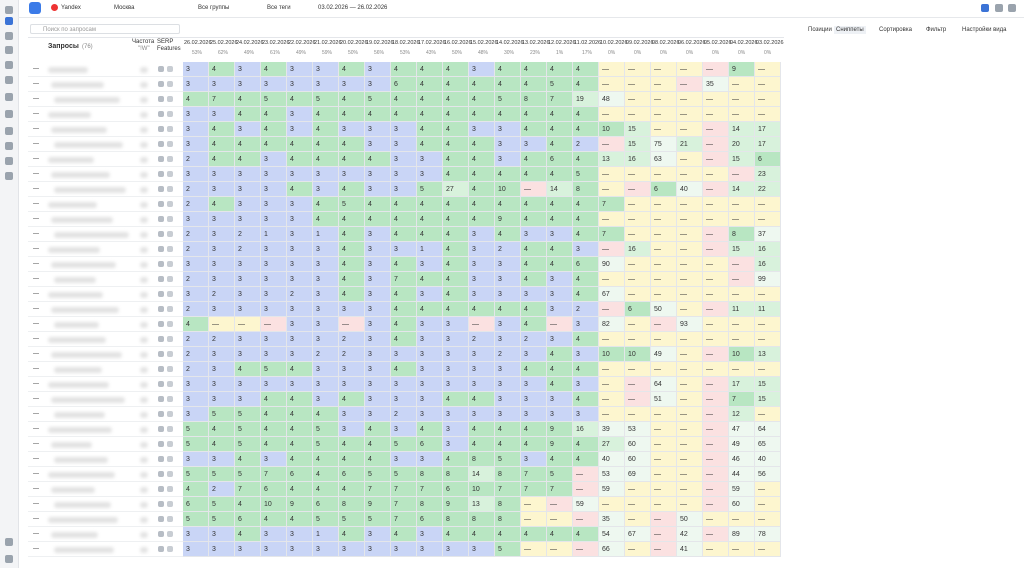  I want to click on view-button: Настройки вида, so click(984, 30).